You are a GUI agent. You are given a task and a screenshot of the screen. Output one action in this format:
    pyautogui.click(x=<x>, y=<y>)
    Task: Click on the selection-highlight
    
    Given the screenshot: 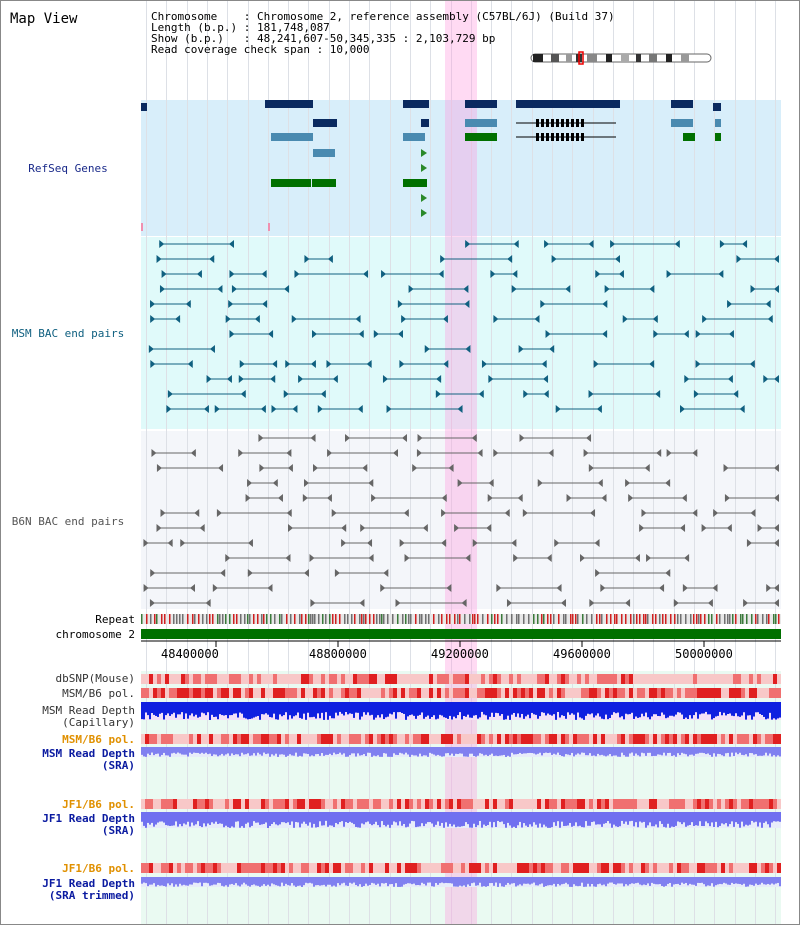 What is the action you would take?
    pyautogui.click(x=461, y=462)
    